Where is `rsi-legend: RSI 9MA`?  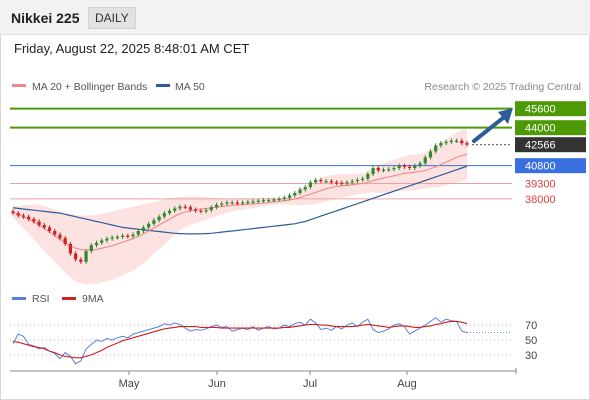 rsi-legend: RSI 9MA is located at coordinates (58, 299).